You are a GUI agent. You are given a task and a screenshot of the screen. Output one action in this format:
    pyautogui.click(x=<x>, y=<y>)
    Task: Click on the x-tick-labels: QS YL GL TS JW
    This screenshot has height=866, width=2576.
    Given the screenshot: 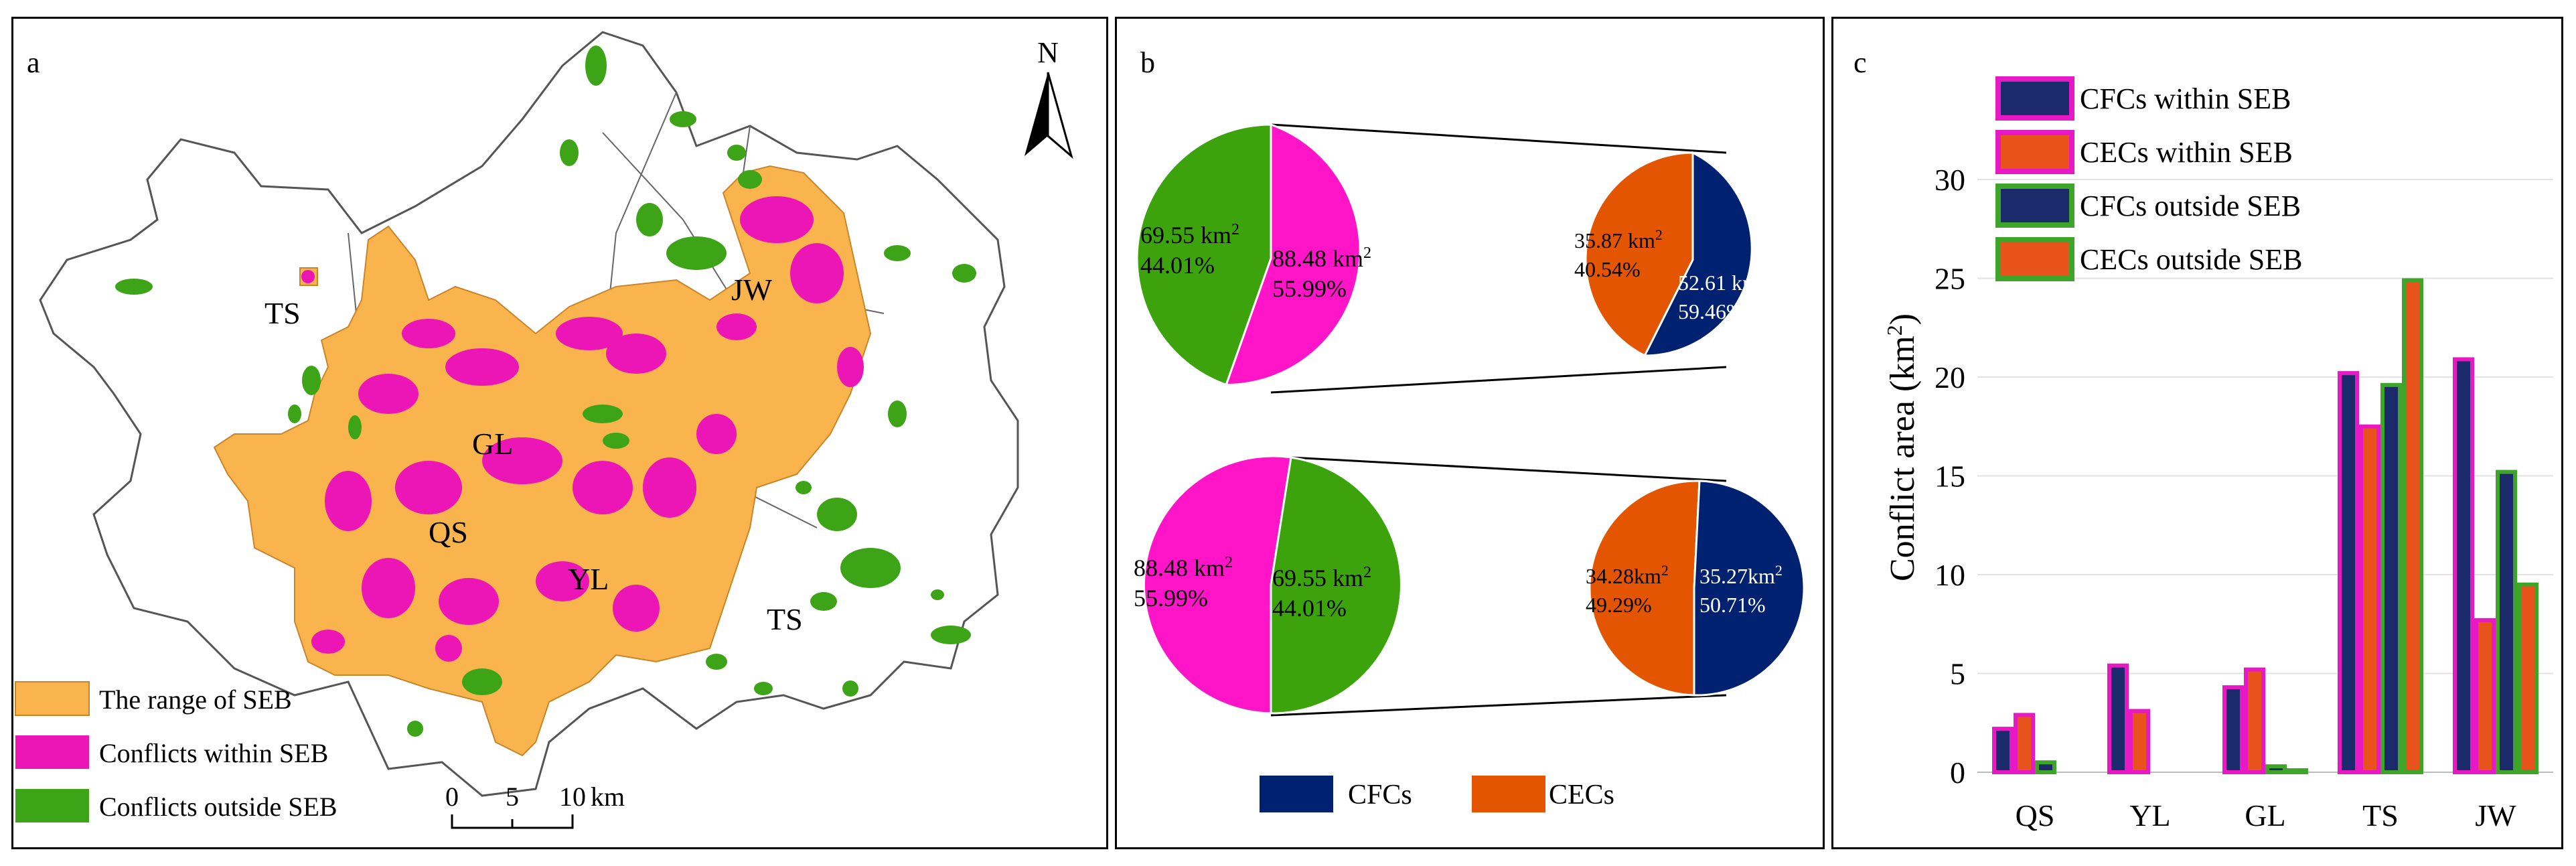 What is the action you would take?
    pyautogui.click(x=2266, y=815)
    